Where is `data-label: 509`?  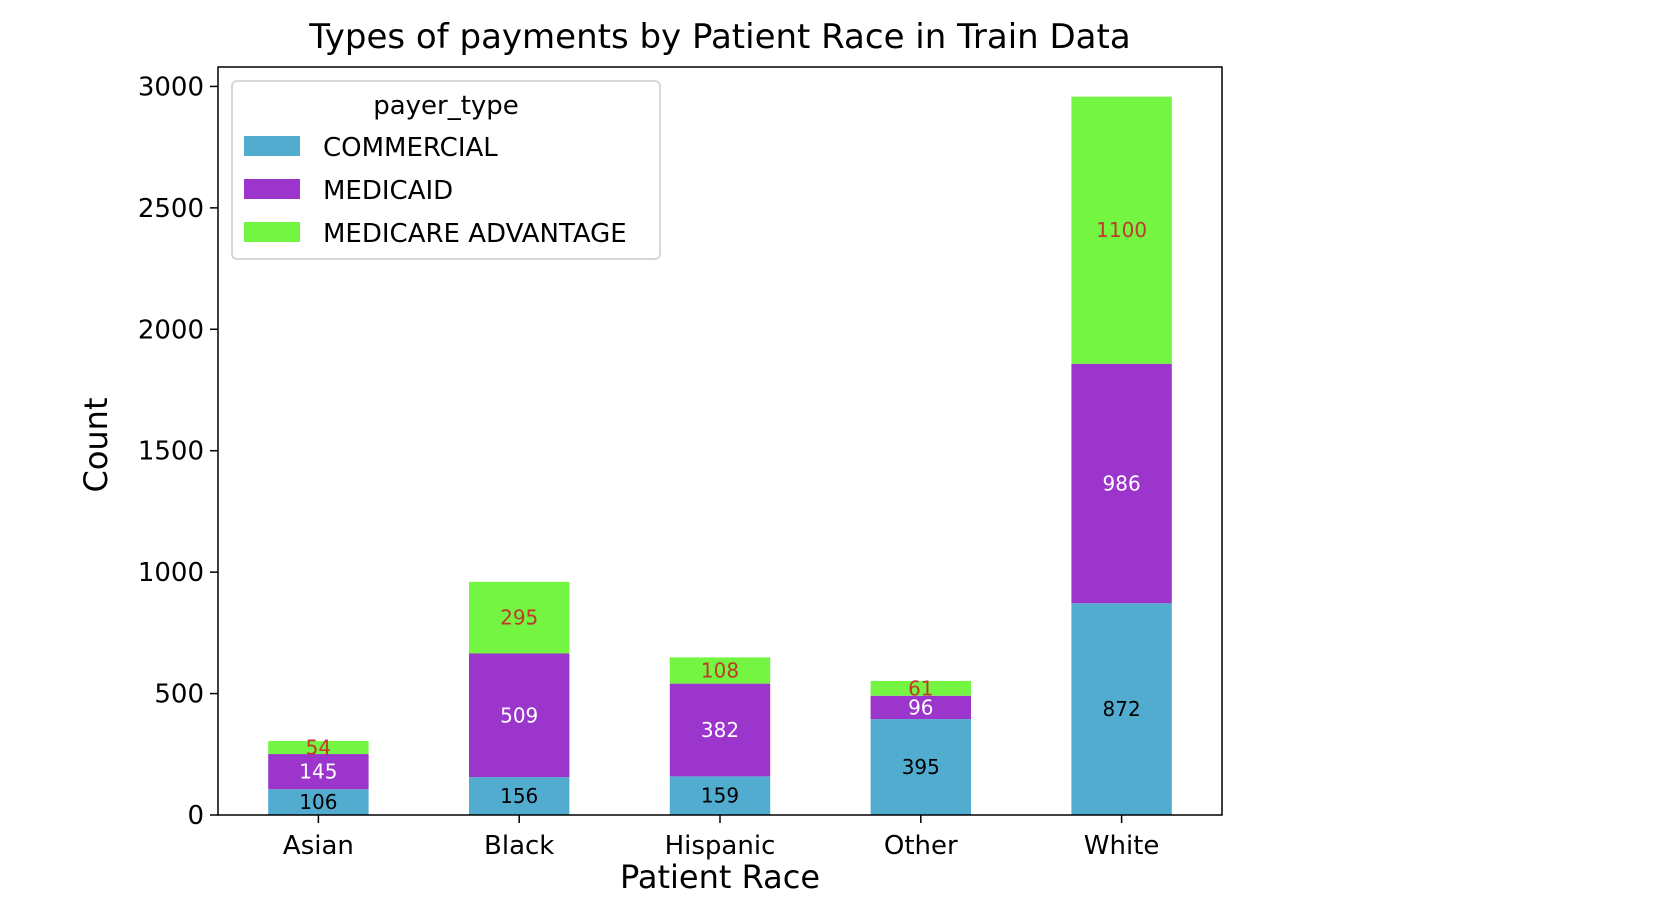
data-label: 509 is located at coordinates (519, 715).